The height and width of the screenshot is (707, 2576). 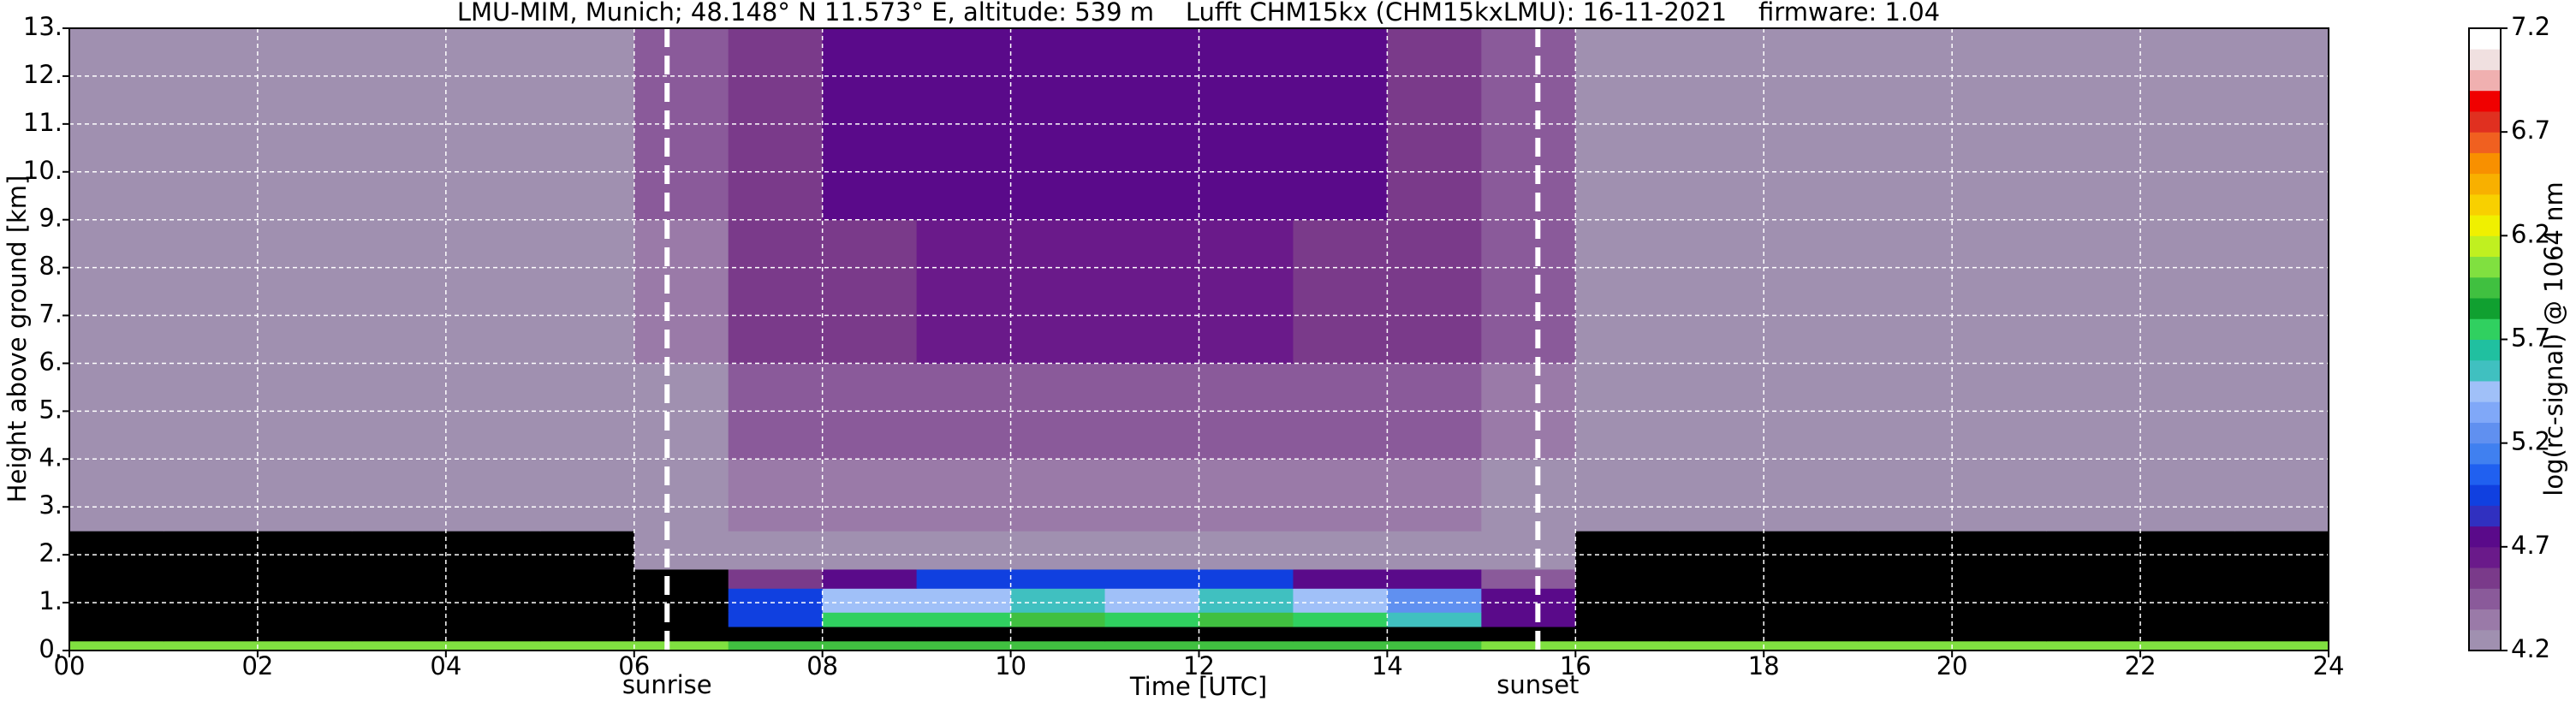 I want to click on y-tick-label: 2., so click(x=50, y=552).